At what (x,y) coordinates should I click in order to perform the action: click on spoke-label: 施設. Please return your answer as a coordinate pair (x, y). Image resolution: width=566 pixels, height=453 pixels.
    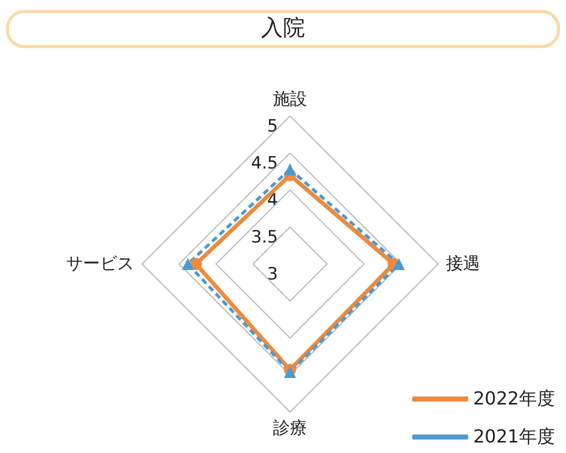
    Looking at the image, I should click on (290, 100).